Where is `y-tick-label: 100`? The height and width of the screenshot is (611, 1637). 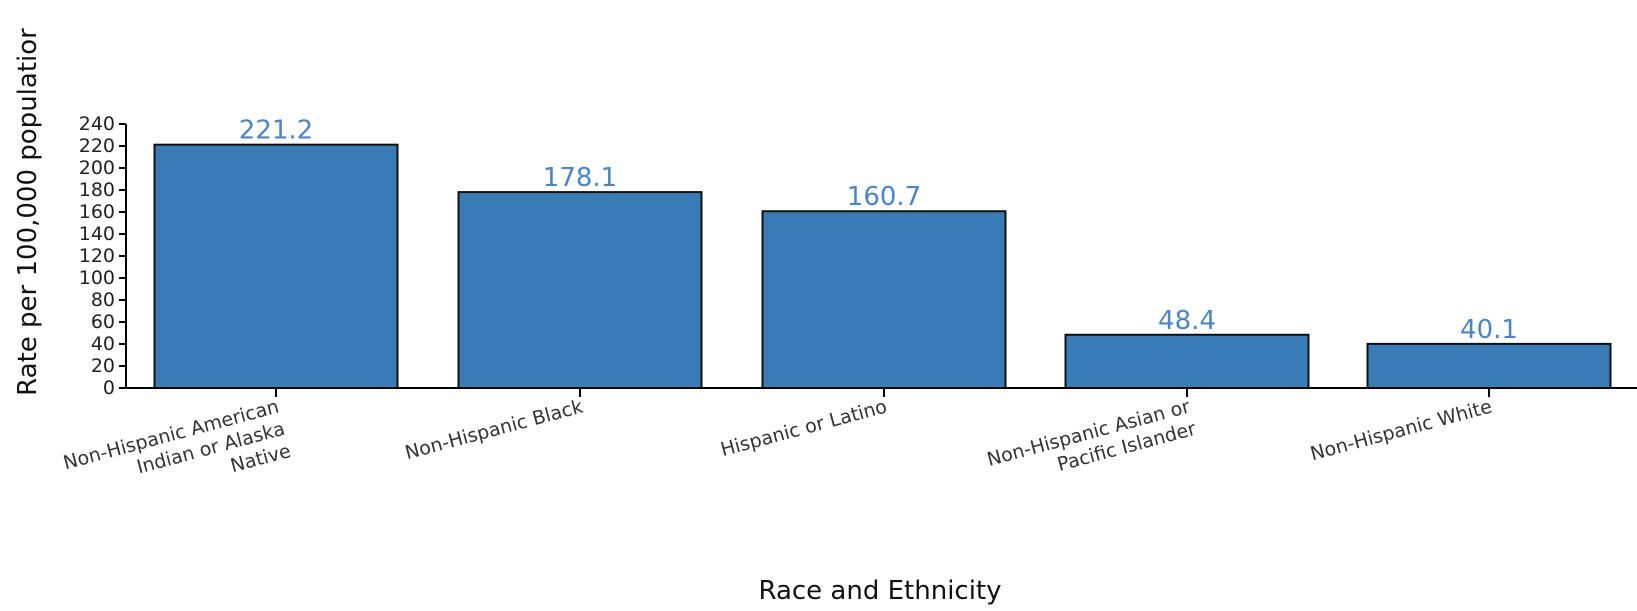
y-tick-label: 100 is located at coordinates (97, 278).